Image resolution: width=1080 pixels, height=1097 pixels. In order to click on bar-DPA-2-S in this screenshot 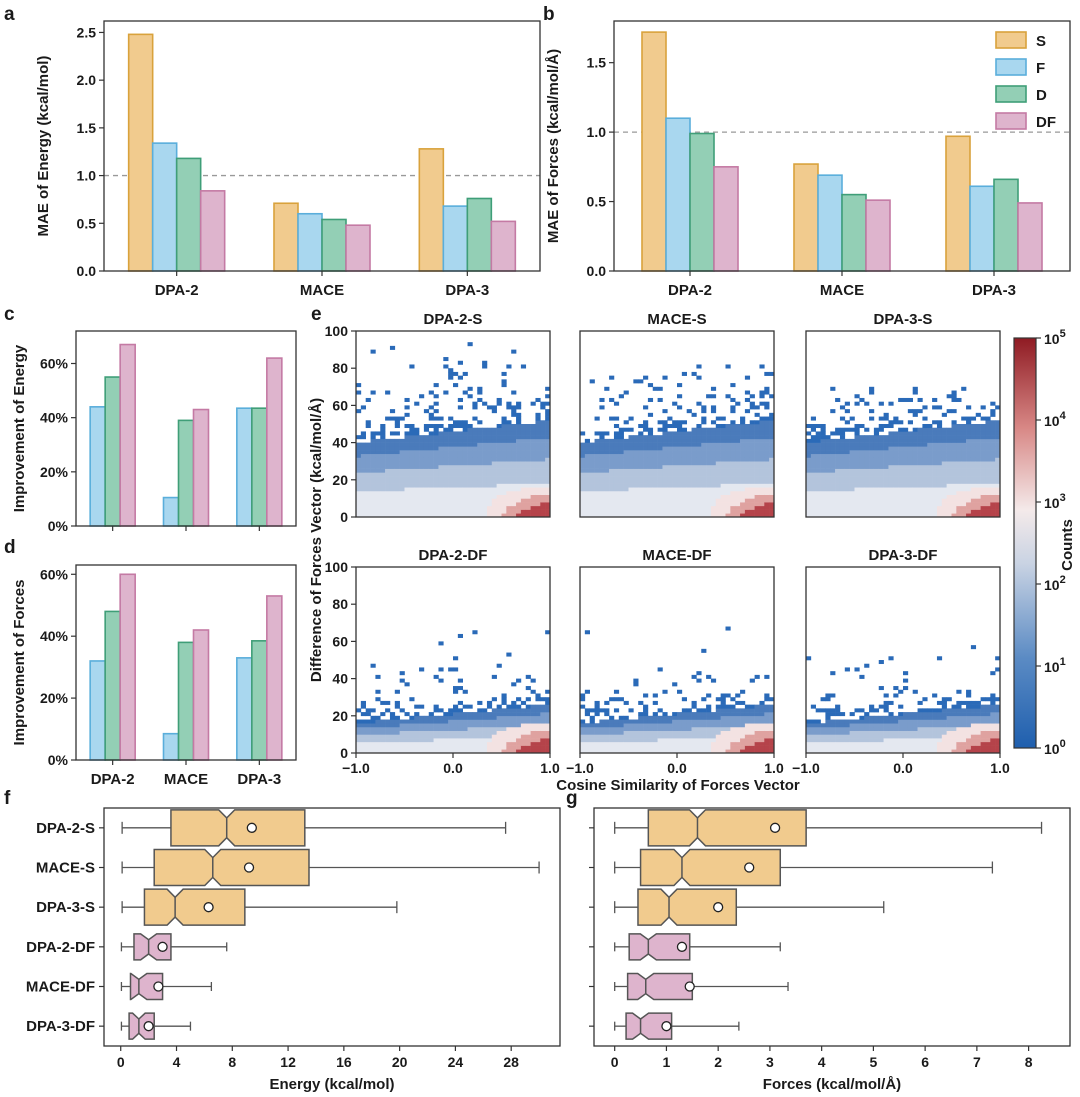, I will do `click(140, 152)`.